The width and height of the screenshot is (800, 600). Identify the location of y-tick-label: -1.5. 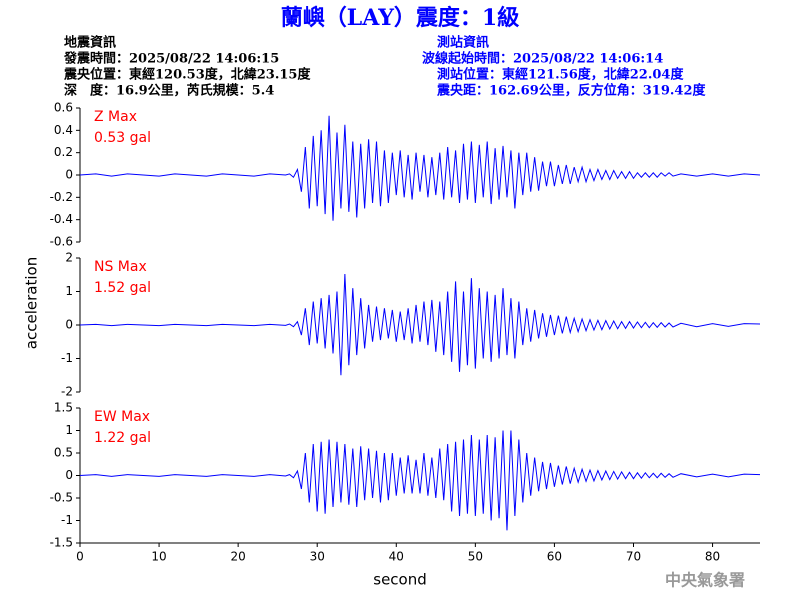
(61, 543).